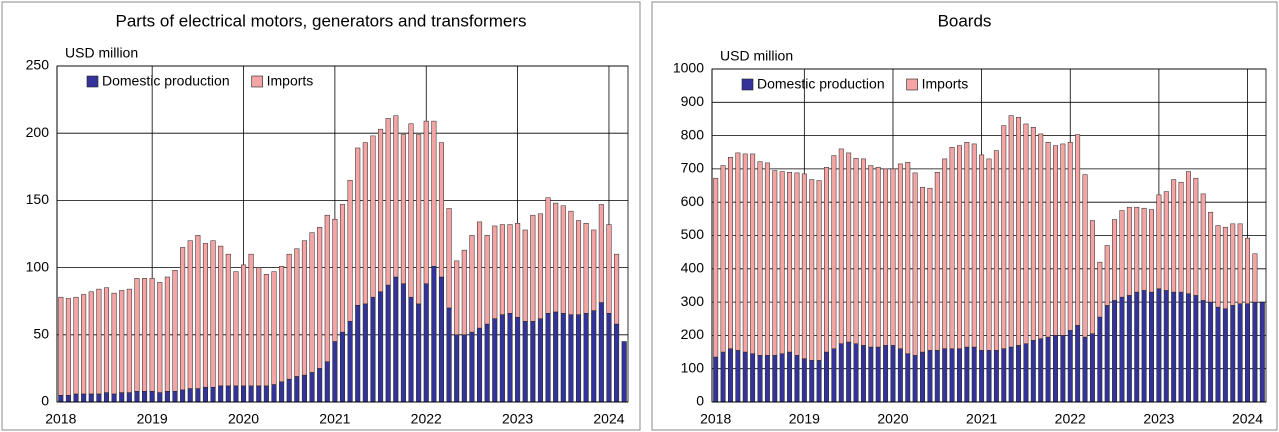 The height and width of the screenshot is (432, 1279). Describe the element at coordinates (892, 419) in the screenshot. I see `x-tick-label: 2020` at that location.